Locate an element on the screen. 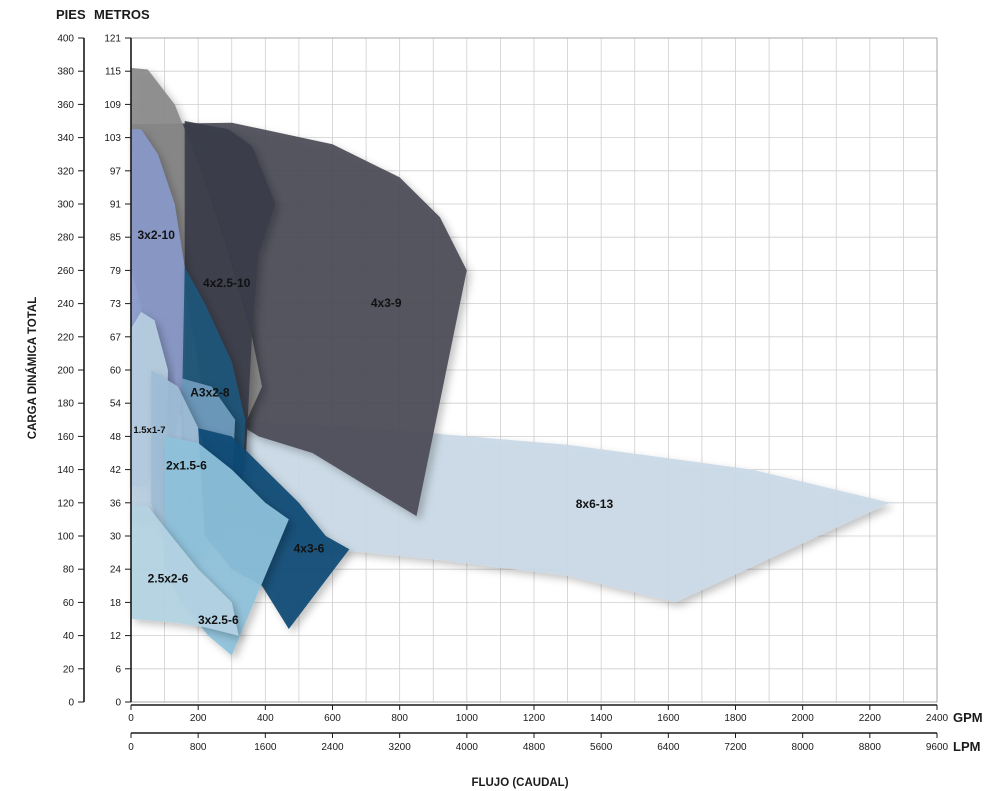  x-tick-label-lpm: 0 is located at coordinates (131, 747).